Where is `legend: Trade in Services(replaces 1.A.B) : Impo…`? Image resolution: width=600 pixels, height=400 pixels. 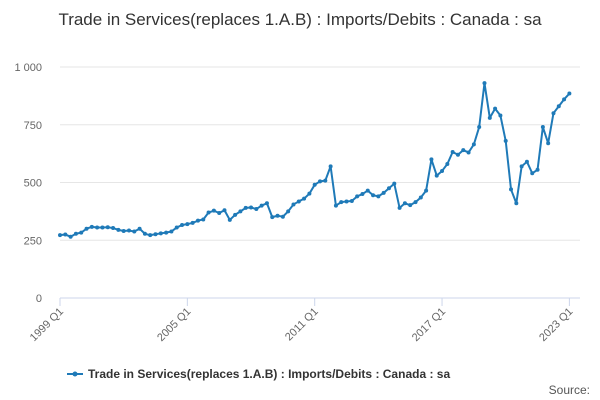 legend: Trade in Services(replaces 1.A.B) : Impo… is located at coordinates (258, 374).